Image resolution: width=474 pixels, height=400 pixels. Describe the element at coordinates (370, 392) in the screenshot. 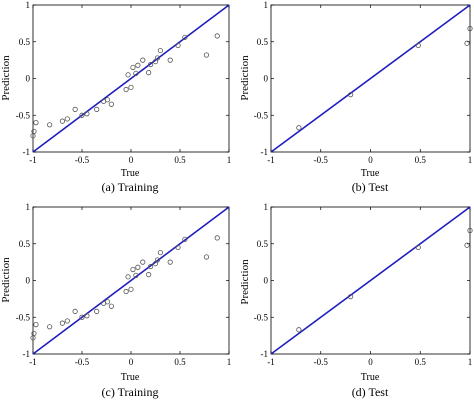

I see `panel-caption: (d) Test` at that location.